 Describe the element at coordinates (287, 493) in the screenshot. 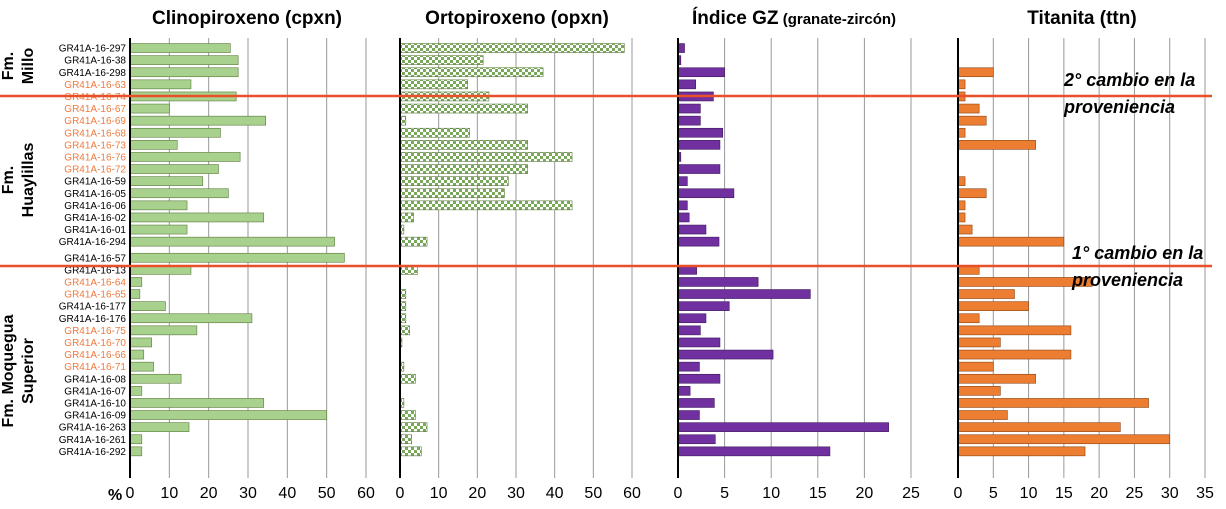

I see `tick-label: 40` at that location.